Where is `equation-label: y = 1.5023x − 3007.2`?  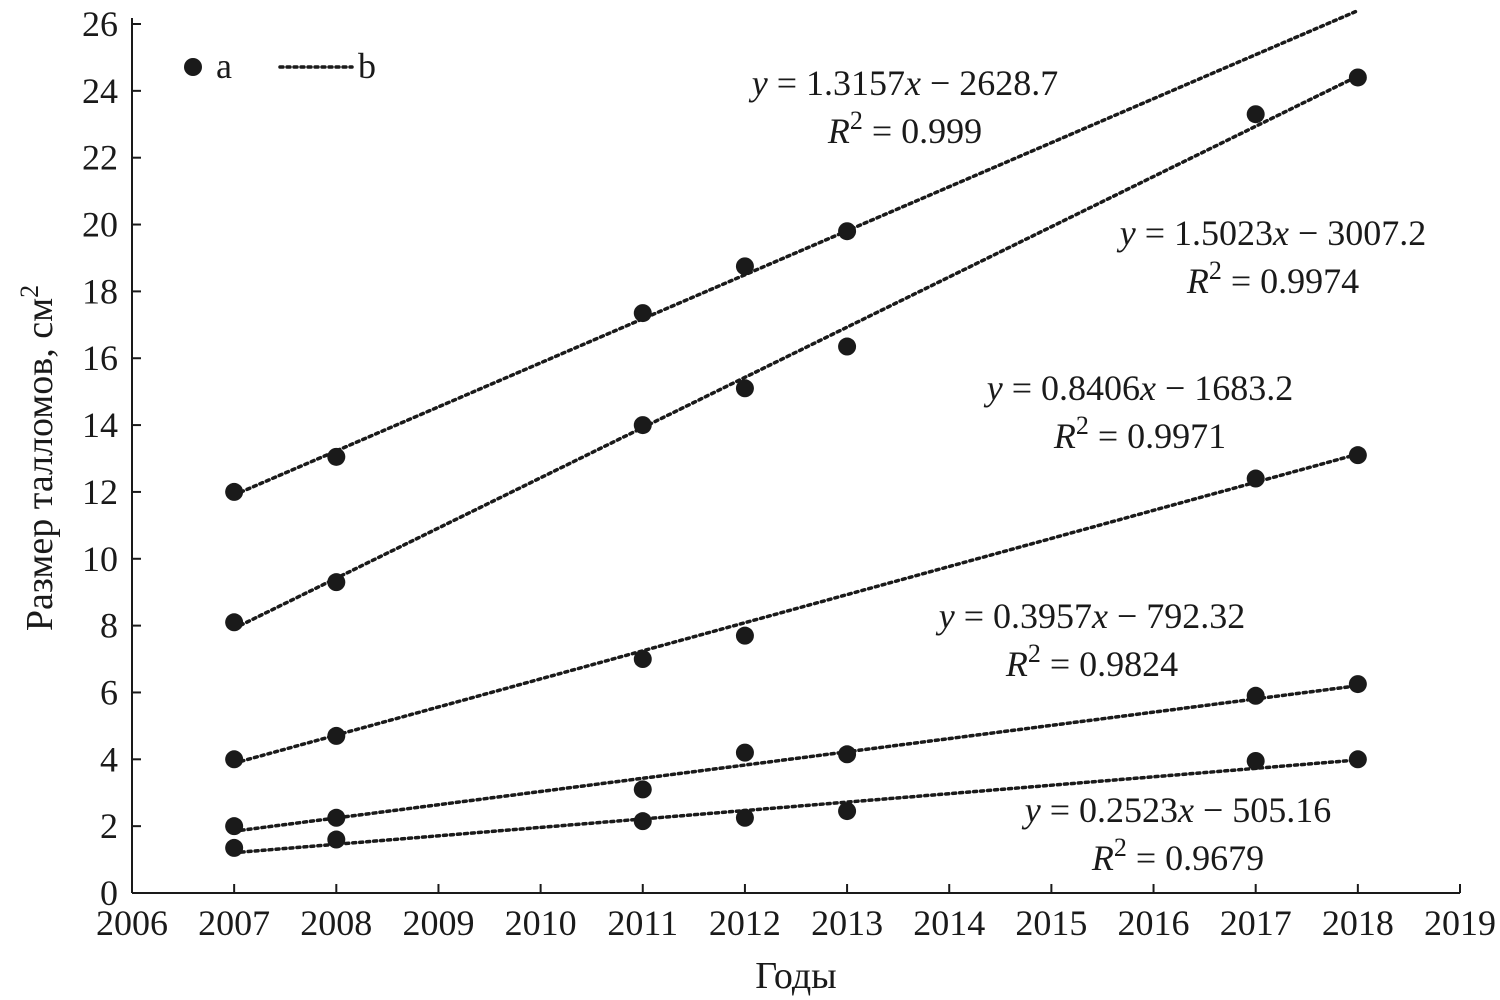 equation-label: y = 1.5023x − 3007.2 is located at coordinates (1272, 233).